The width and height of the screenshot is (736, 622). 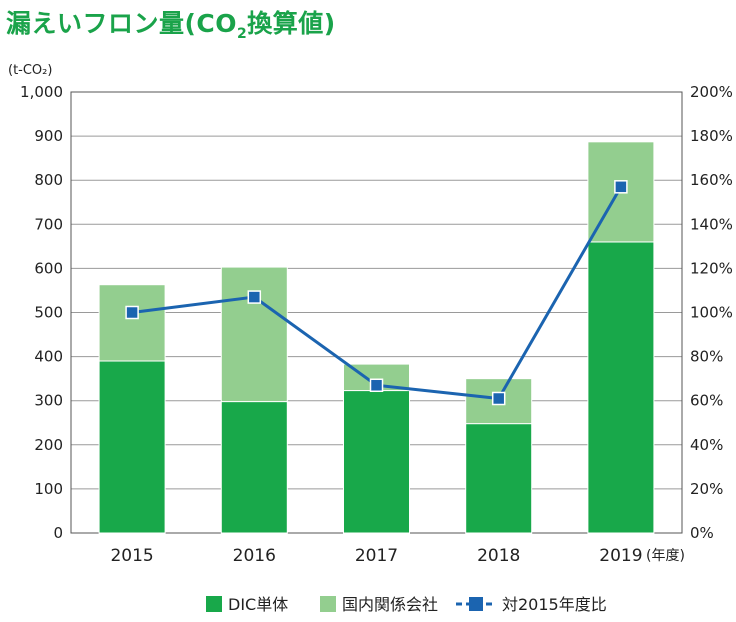 What do you see at coordinates (706, 489) in the screenshot?
I see `y-right-tick-label: 20%` at bounding box center [706, 489].